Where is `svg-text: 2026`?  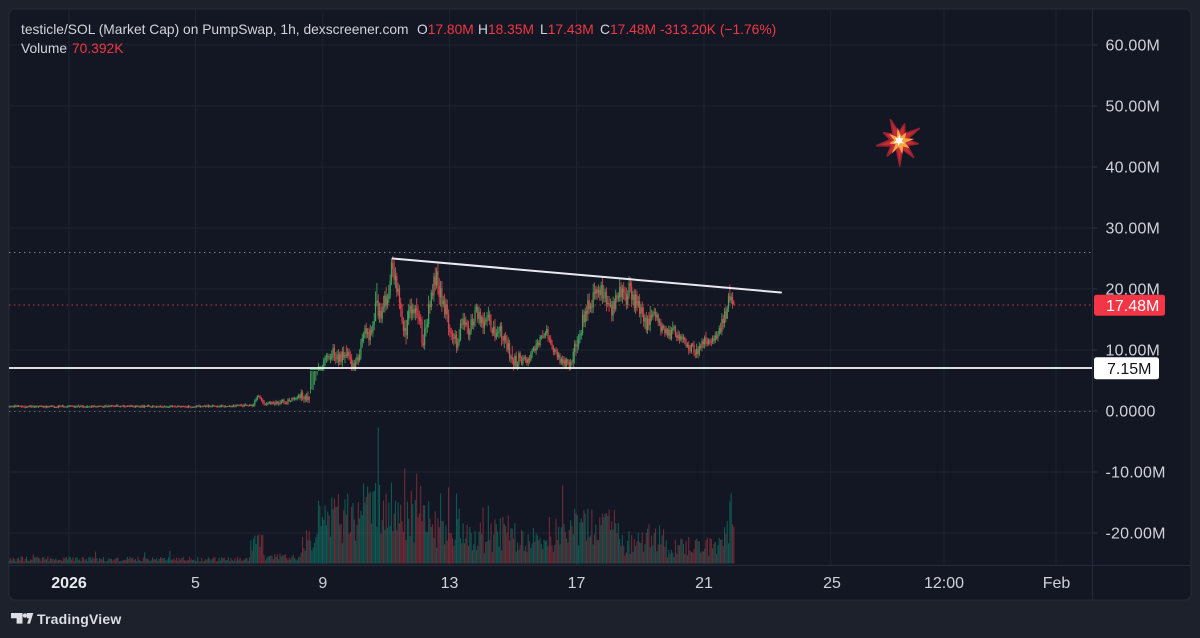 svg-text: 2026 is located at coordinates (69, 583).